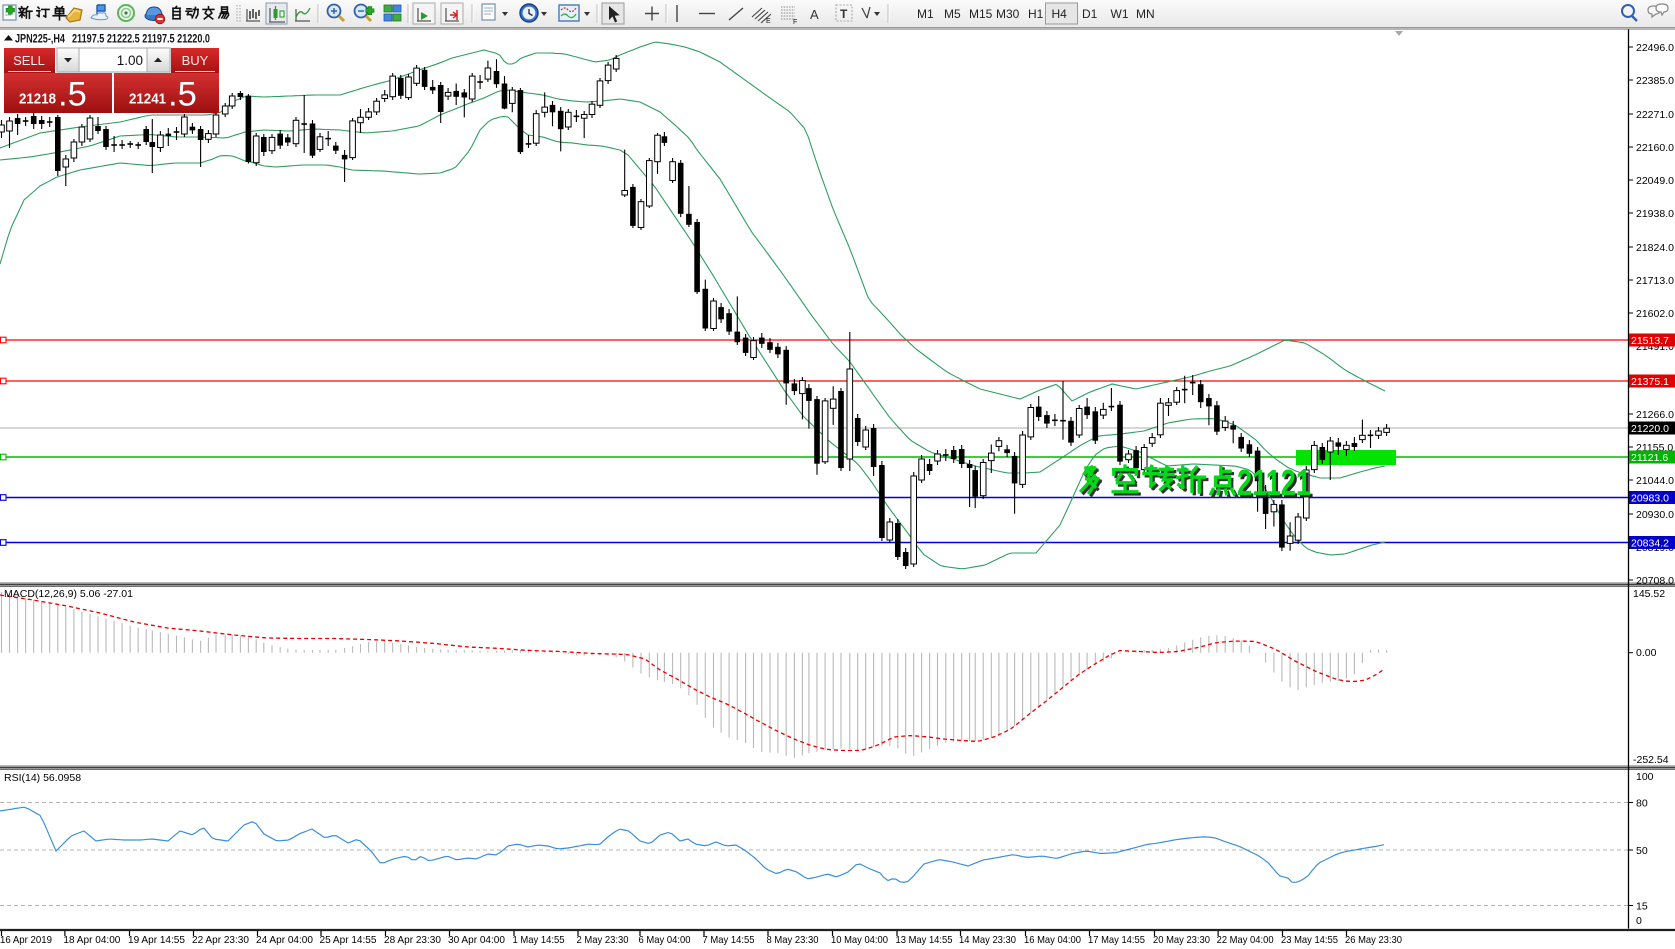 The width and height of the screenshot is (1675, 949). Describe the element at coordinates (1650, 499) in the screenshot. I see `svg-text: 20983.0` at that location.